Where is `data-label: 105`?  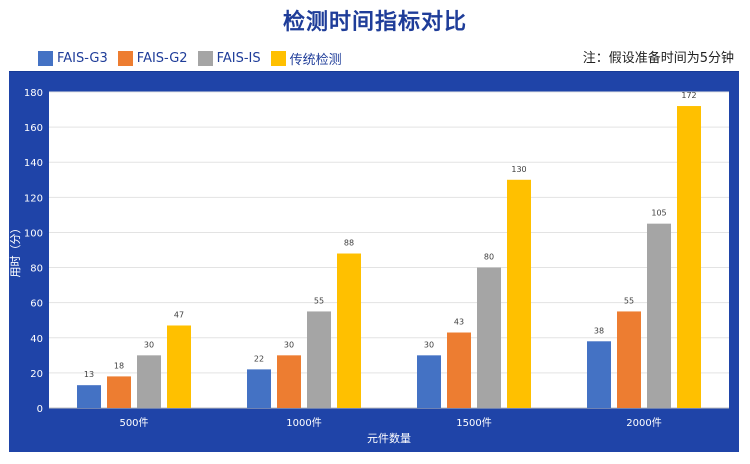 data-label: 105 is located at coordinates (658, 213).